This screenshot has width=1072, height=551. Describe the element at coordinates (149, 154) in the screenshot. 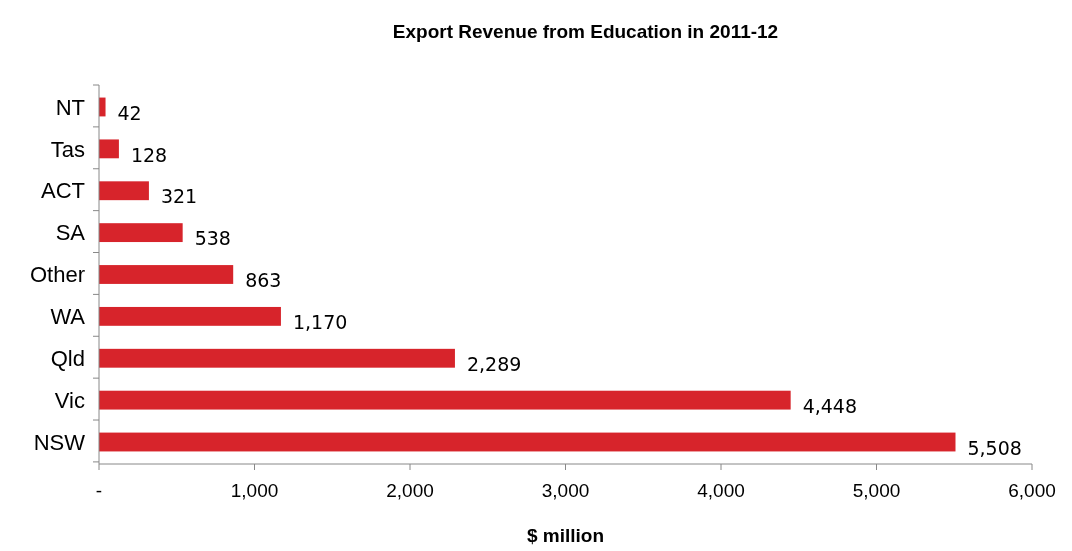

I see `data-label: 128` at that location.